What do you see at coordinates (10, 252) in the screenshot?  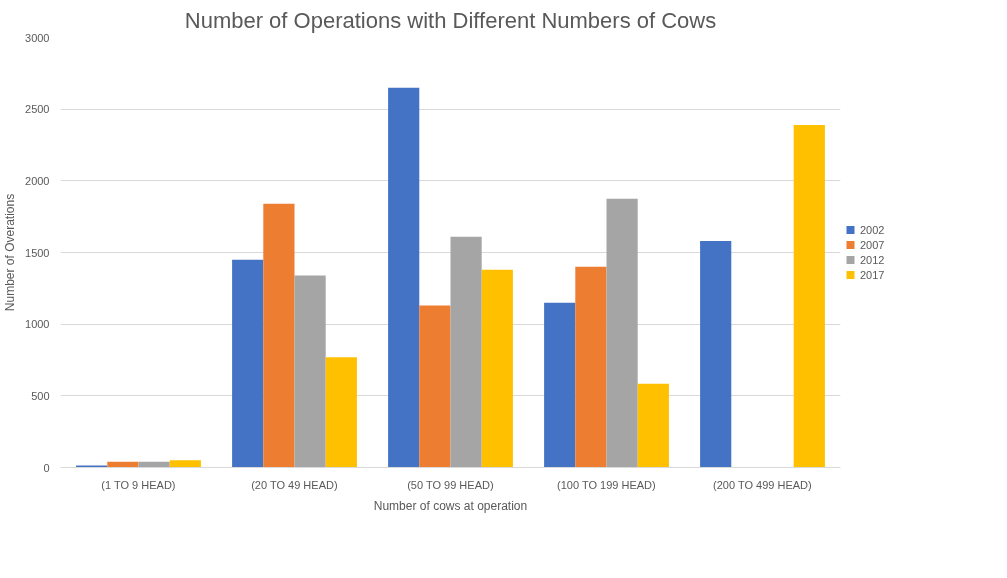 I see `y-axis-title: Number of Overations` at bounding box center [10, 252].